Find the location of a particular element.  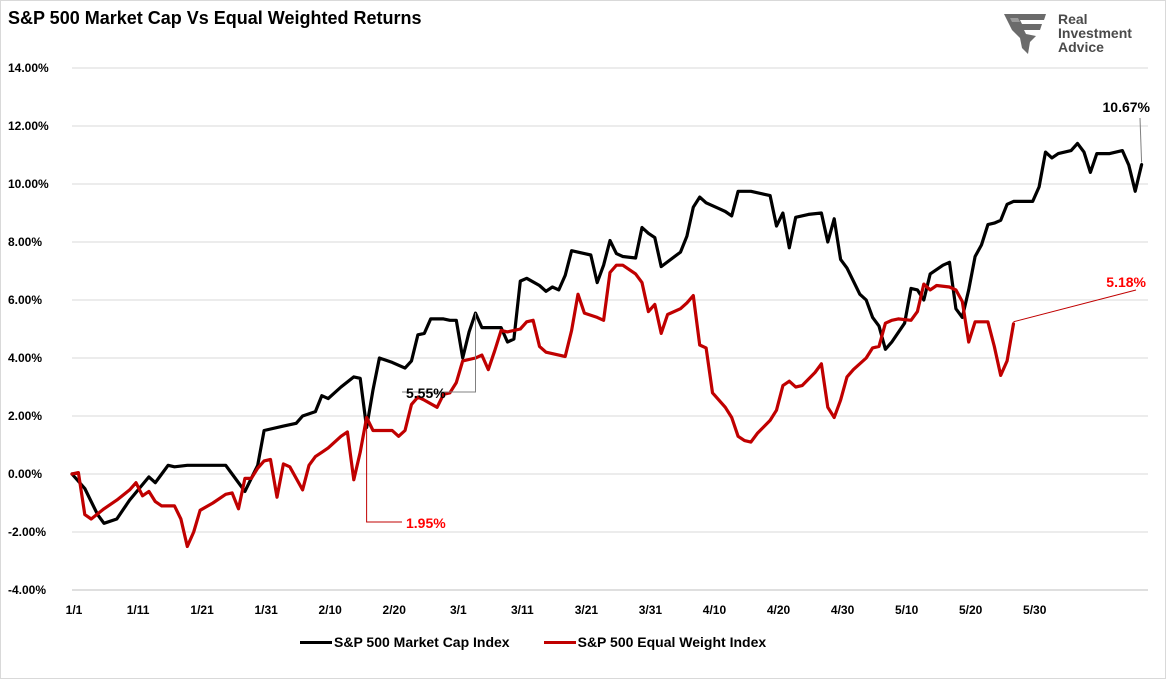

x-tick-label: 1/31 is located at coordinates (266, 610).